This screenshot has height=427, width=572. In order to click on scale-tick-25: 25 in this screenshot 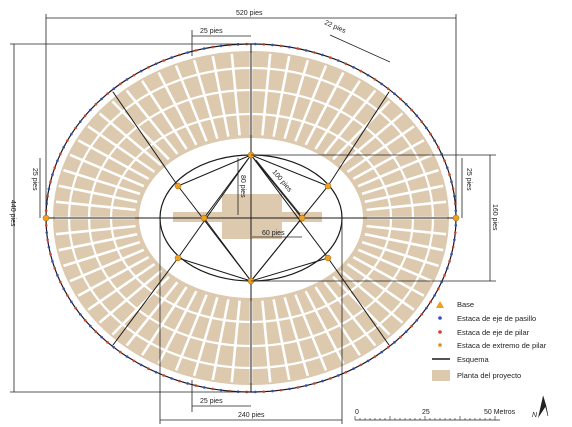, I will do `click(426, 412)`.